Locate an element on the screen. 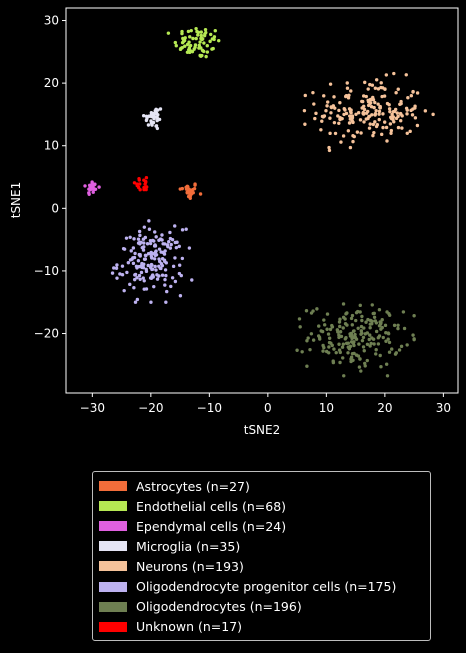  y-tick-label: −20 is located at coordinates (46, 334).